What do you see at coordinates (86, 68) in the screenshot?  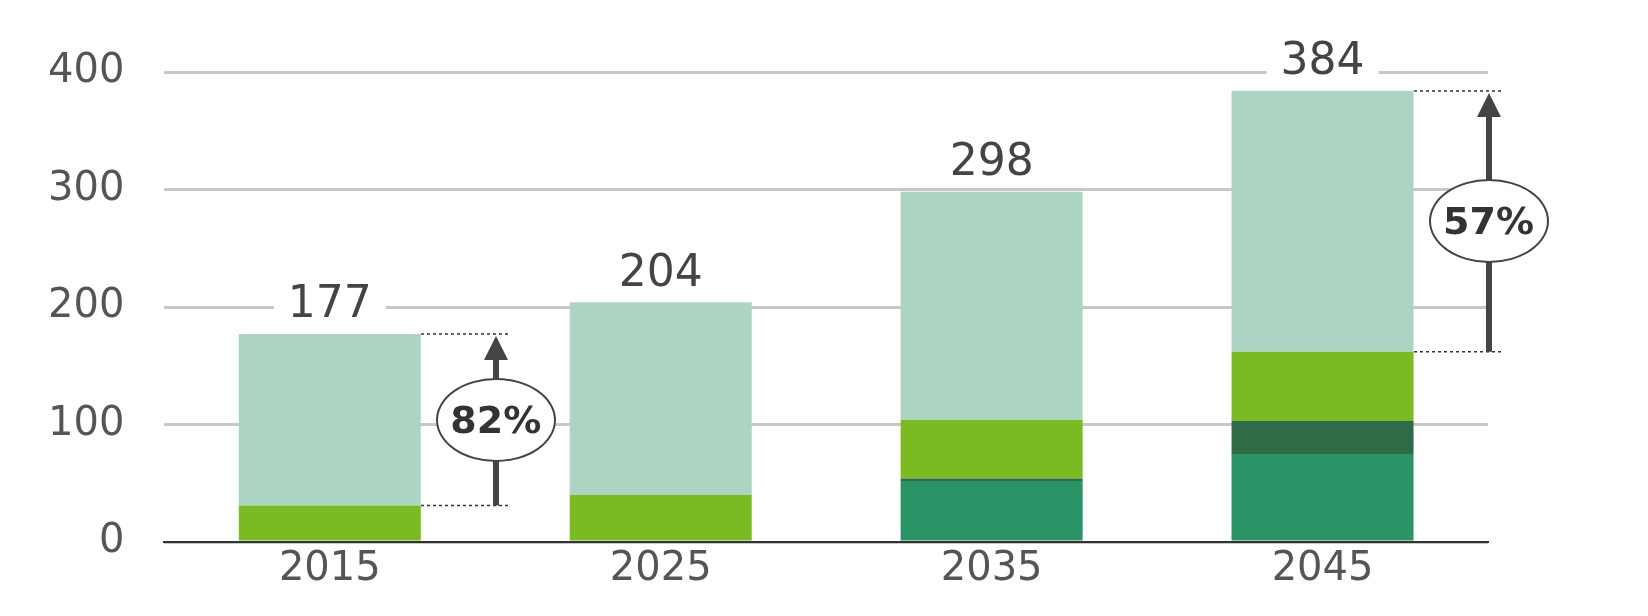 I see `y-tick-label: 400` at bounding box center [86, 68].